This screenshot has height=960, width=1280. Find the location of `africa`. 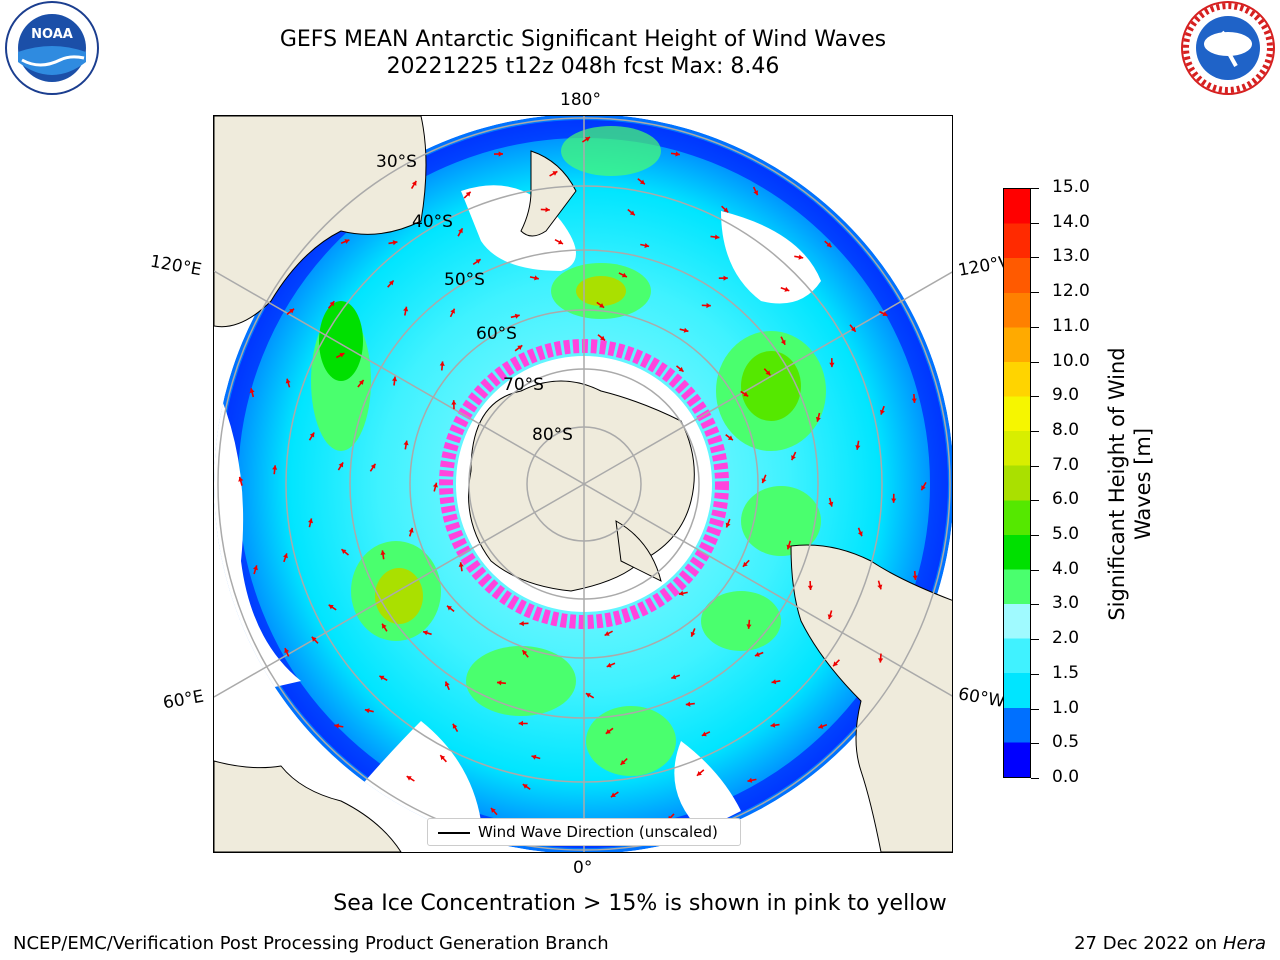

africa is located at coordinates (308, 806).